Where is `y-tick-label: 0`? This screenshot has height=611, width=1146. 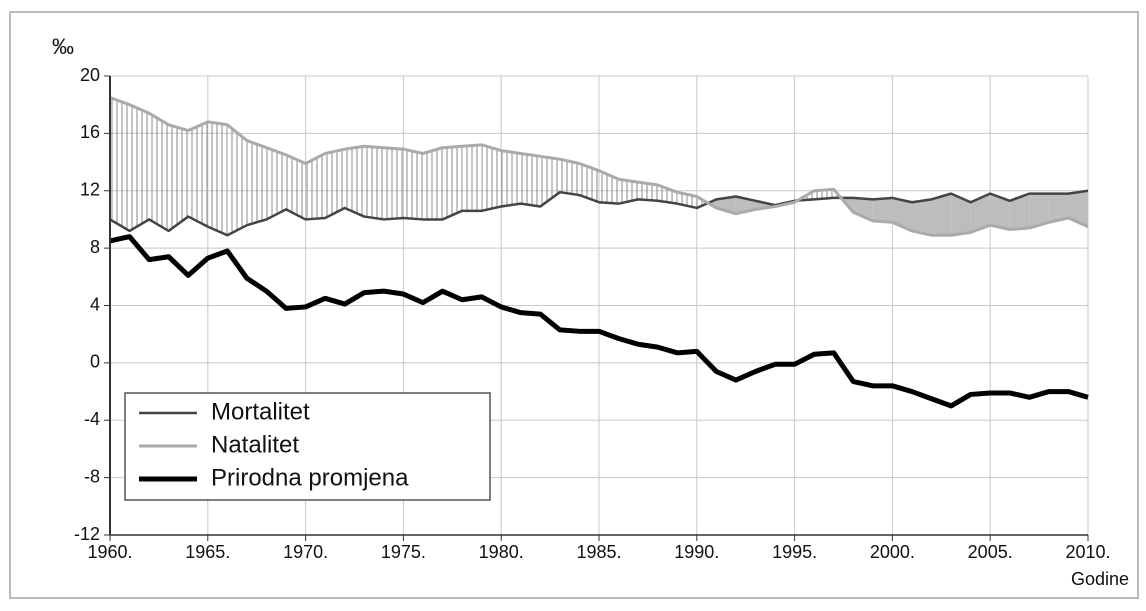 y-tick-label: 0 is located at coordinates (95, 362).